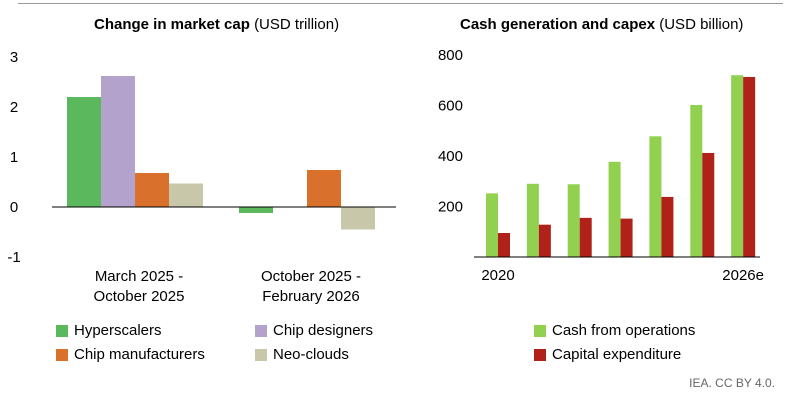 The image size is (800, 406). I want to click on legend-neo-clouds: Neo-clouds, so click(302, 354).